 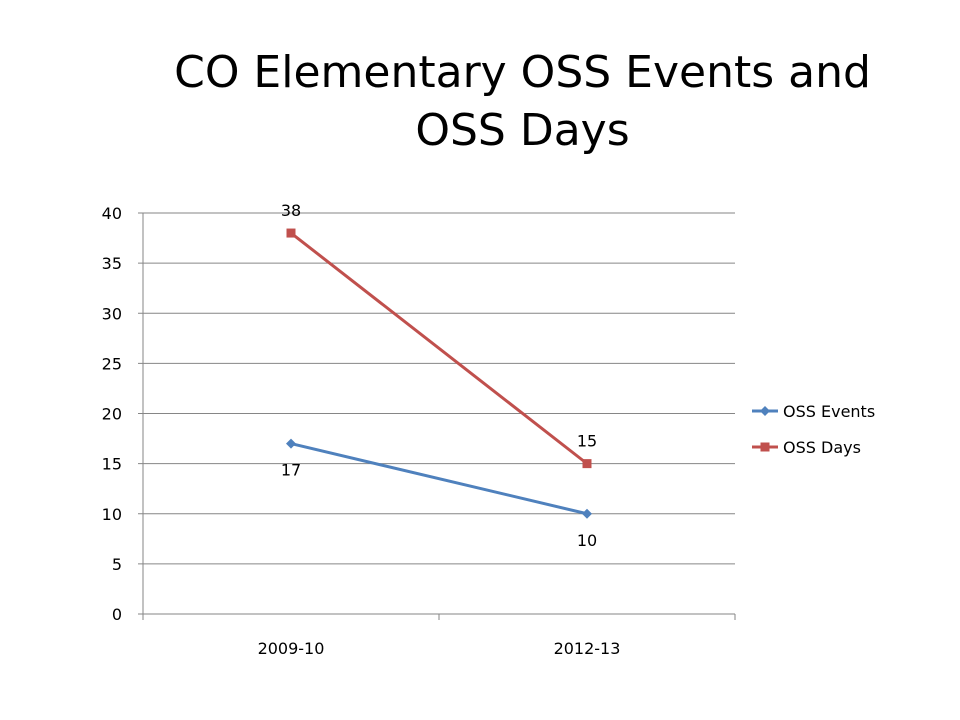 I want to click on series-oss-events, so click(x=439, y=478).